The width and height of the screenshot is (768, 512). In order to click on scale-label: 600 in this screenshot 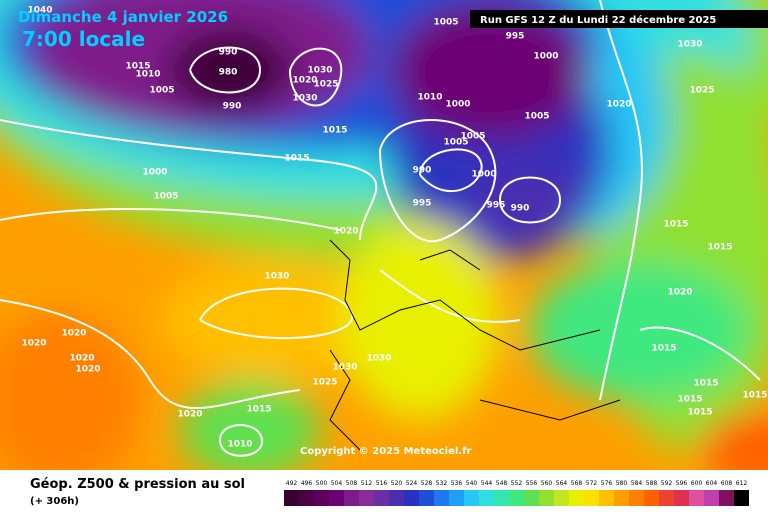, I will do `click(697, 483)`.